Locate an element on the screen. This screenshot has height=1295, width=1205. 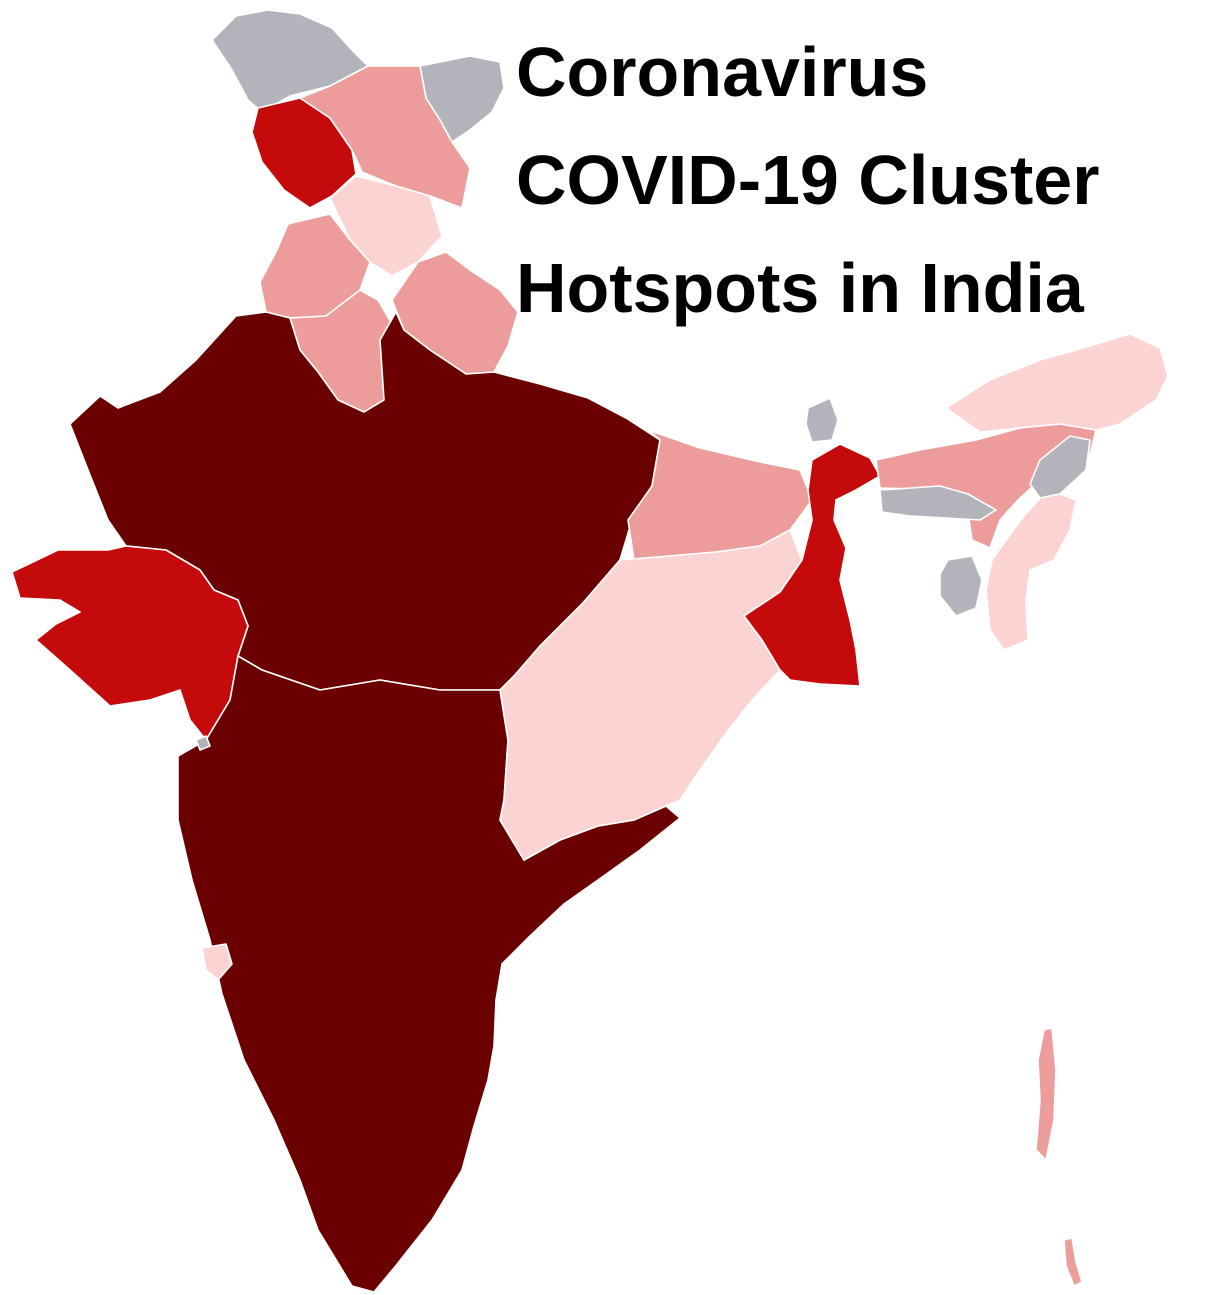
title-line-3: Hotspots in India is located at coordinates (800, 288).